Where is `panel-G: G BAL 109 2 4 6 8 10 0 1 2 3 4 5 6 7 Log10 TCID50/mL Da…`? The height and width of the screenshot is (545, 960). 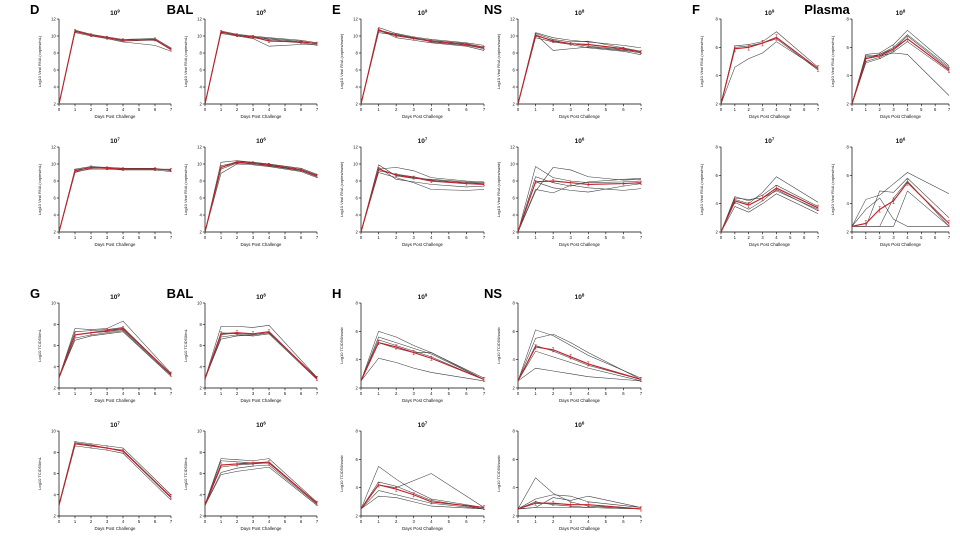 panel-G: G BAL 109 2 4 6 8 10 0 1 2 3 4 5 6 7 Log10 TCID50/mL Da… is located at coordinates (178, 412).